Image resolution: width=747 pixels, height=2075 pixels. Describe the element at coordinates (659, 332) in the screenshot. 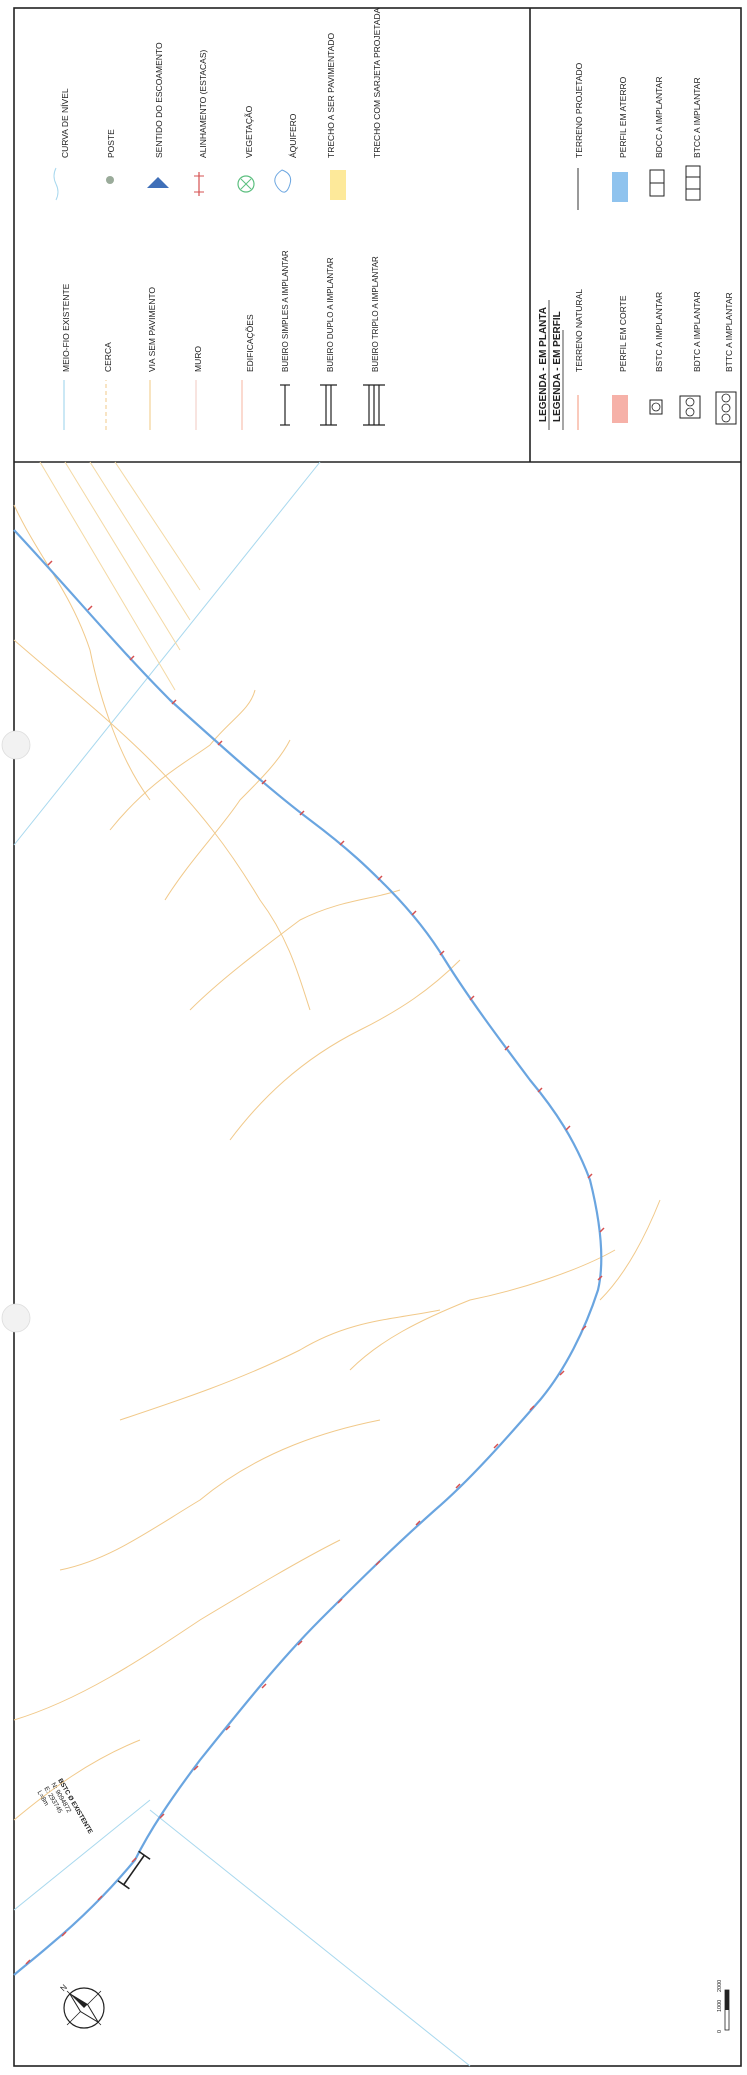

I see `legend-label-bstc: BSTC A IMPLANTAR` at that location.